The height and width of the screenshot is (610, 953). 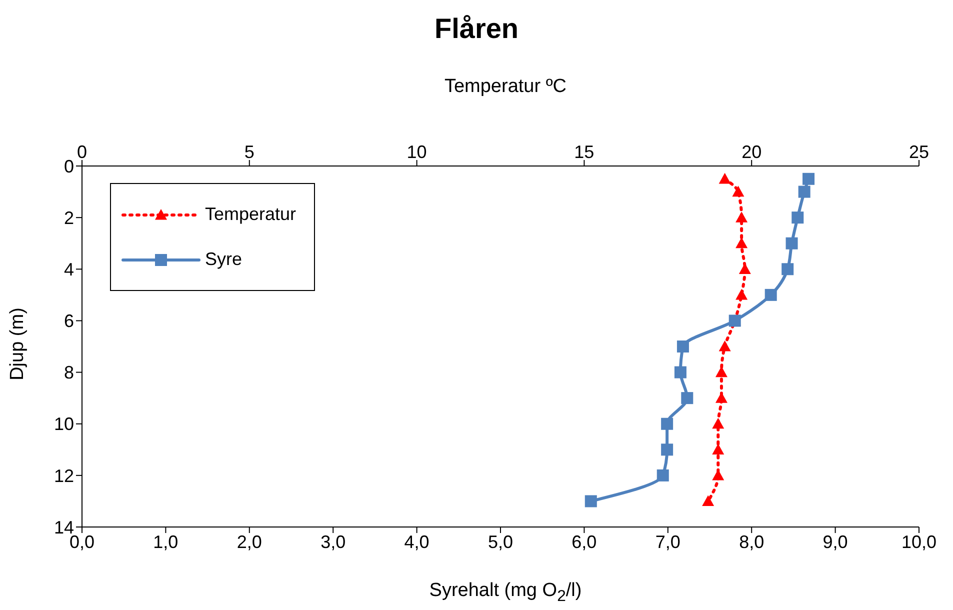 I want to click on x-tick-label: 9,0, so click(x=835, y=542).